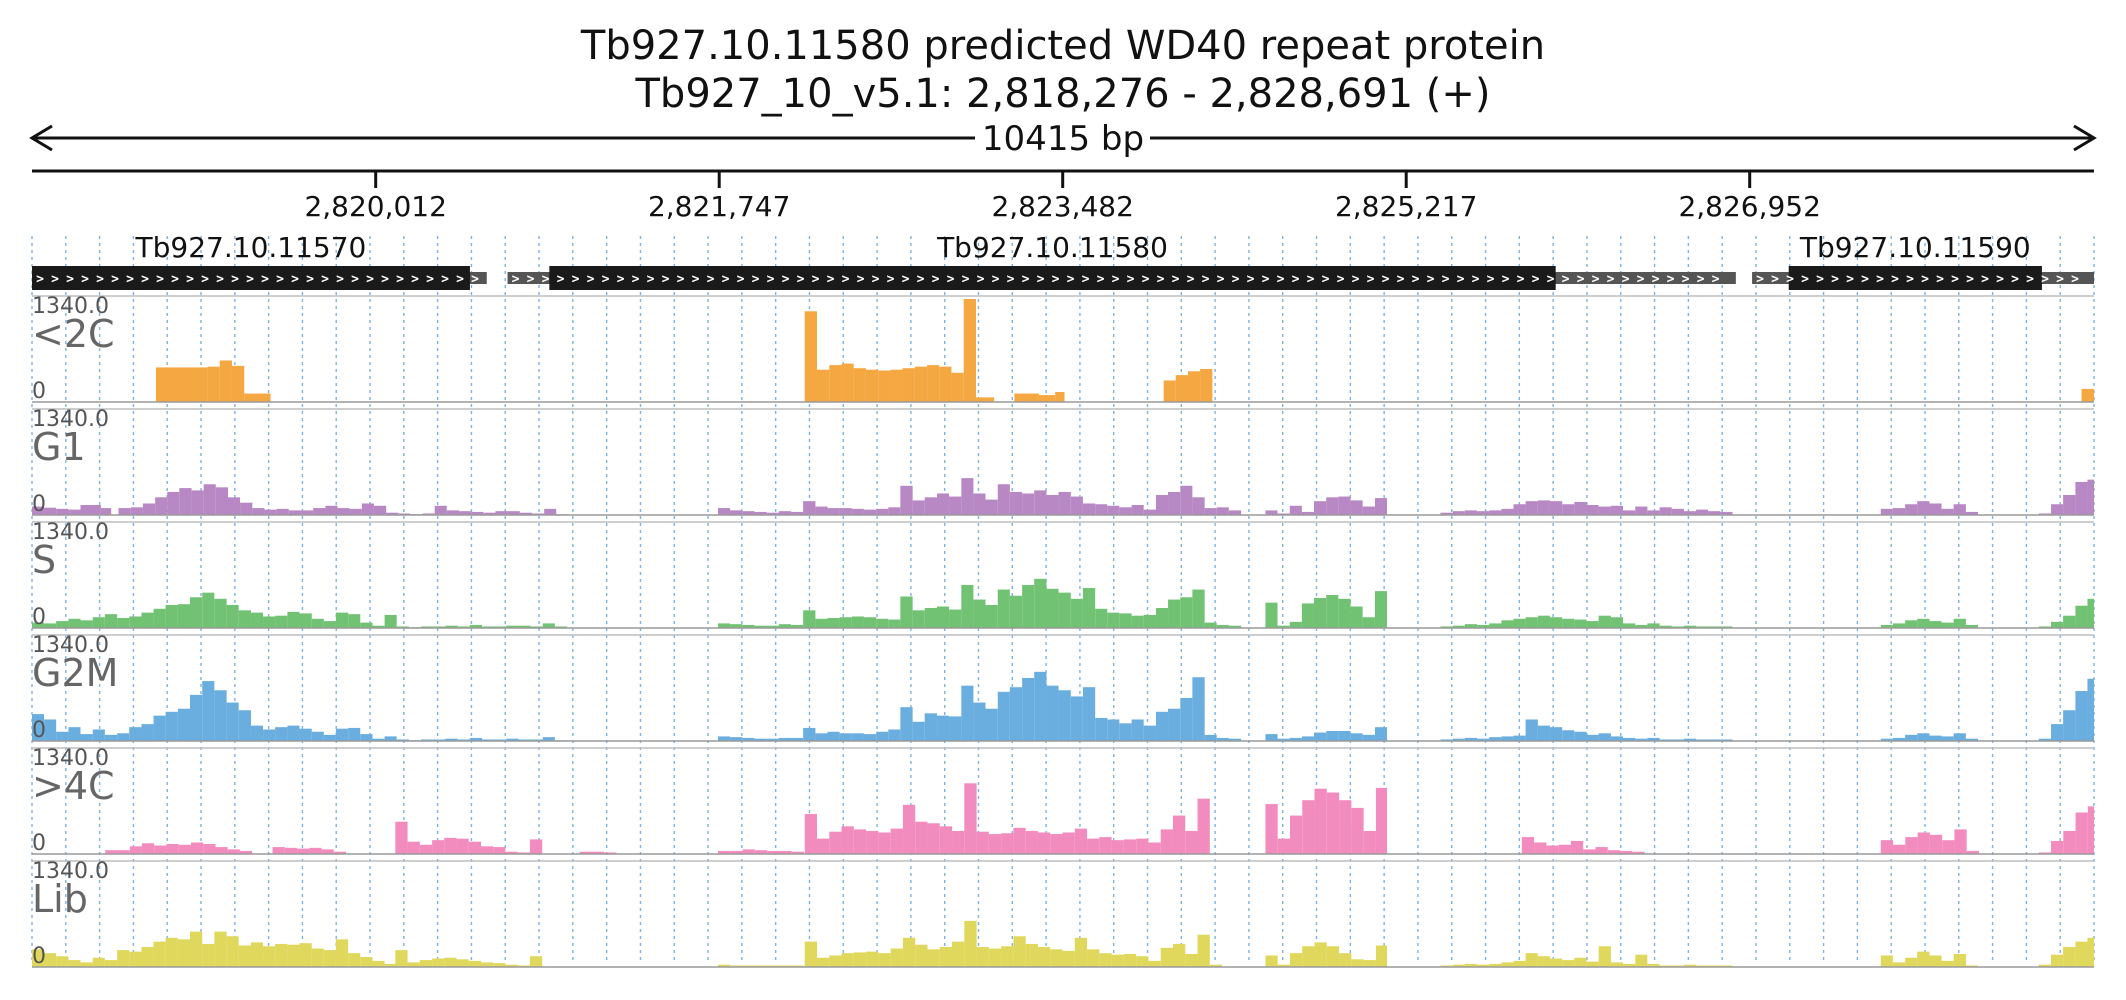 The image size is (2126, 1000). I want to click on track-max-label: 1340.0, so click(70, 419).